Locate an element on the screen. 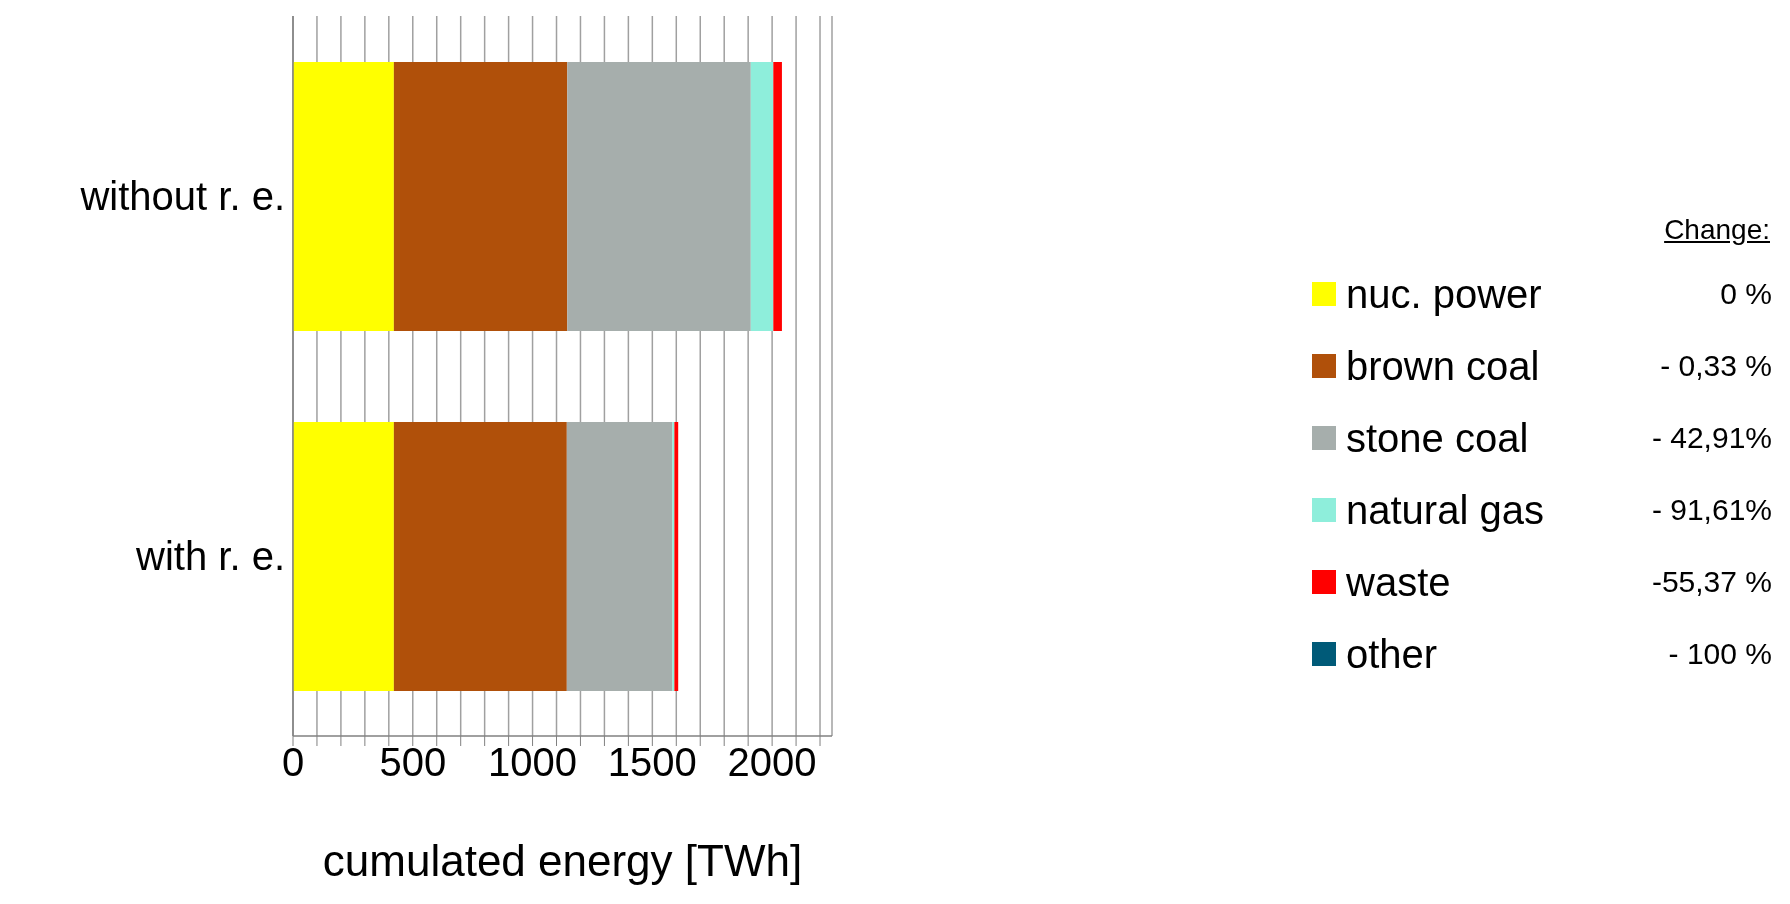 Image resolution: width=1790 pixels, height=904 pixels. x-tick-label: 0 is located at coordinates (293, 762).